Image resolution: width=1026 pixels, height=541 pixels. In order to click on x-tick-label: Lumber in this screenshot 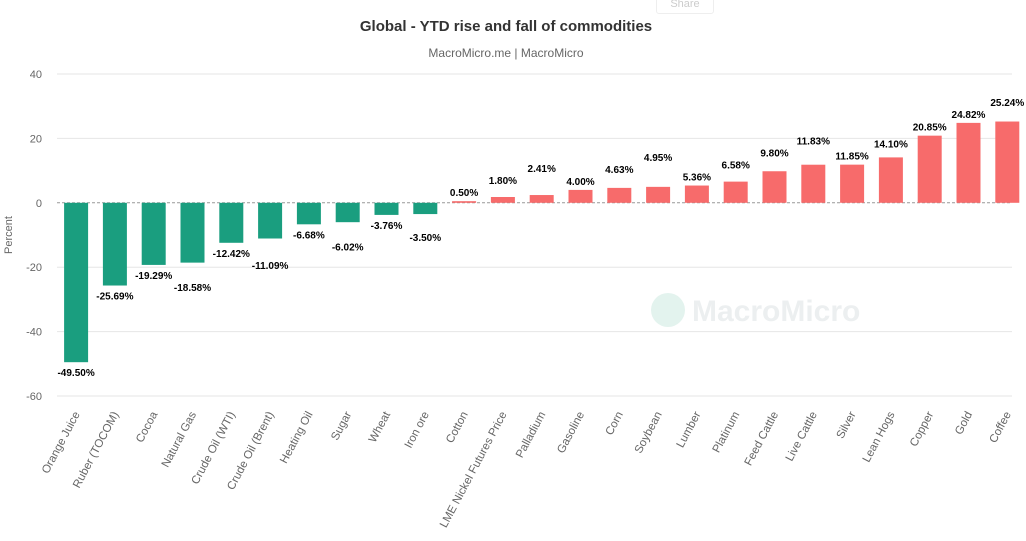, I will do `click(689, 430)`.